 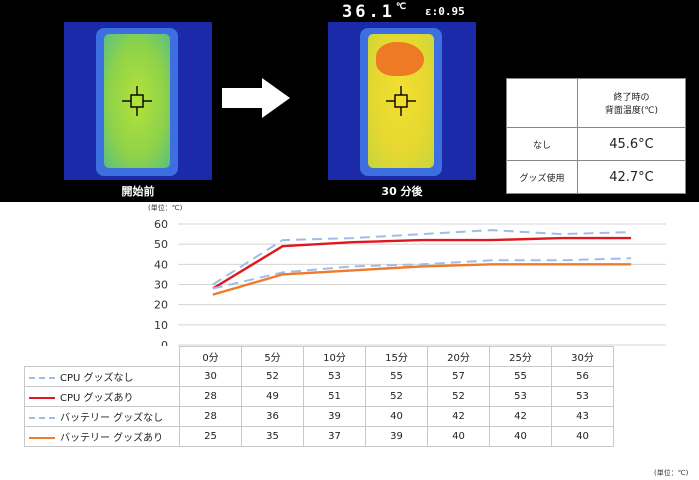 What do you see at coordinates (161, 325) in the screenshot?
I see `y-tick-label: 10` at bounding box center [161, 325].